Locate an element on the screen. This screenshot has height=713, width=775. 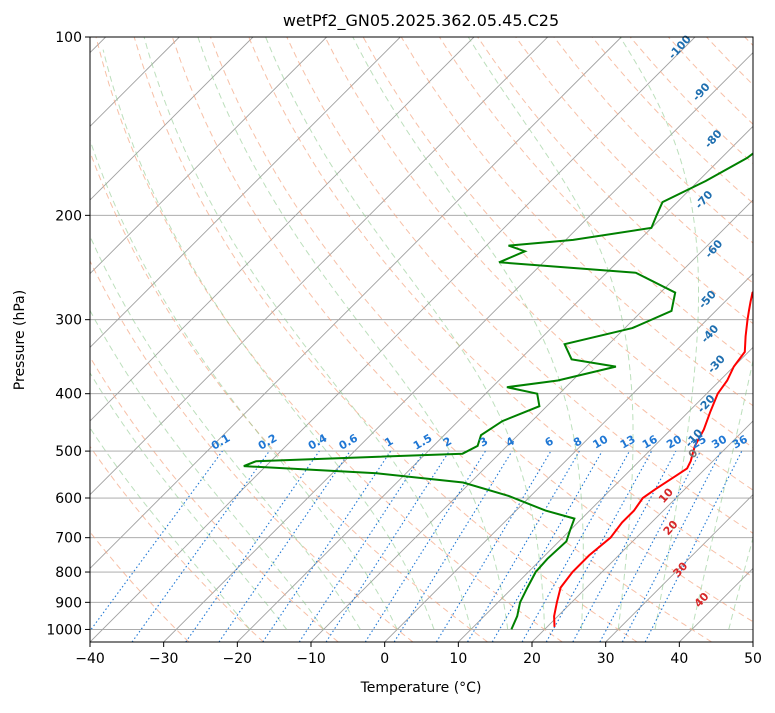
x-tick-label: 40 is located at coordinates (679, 659).